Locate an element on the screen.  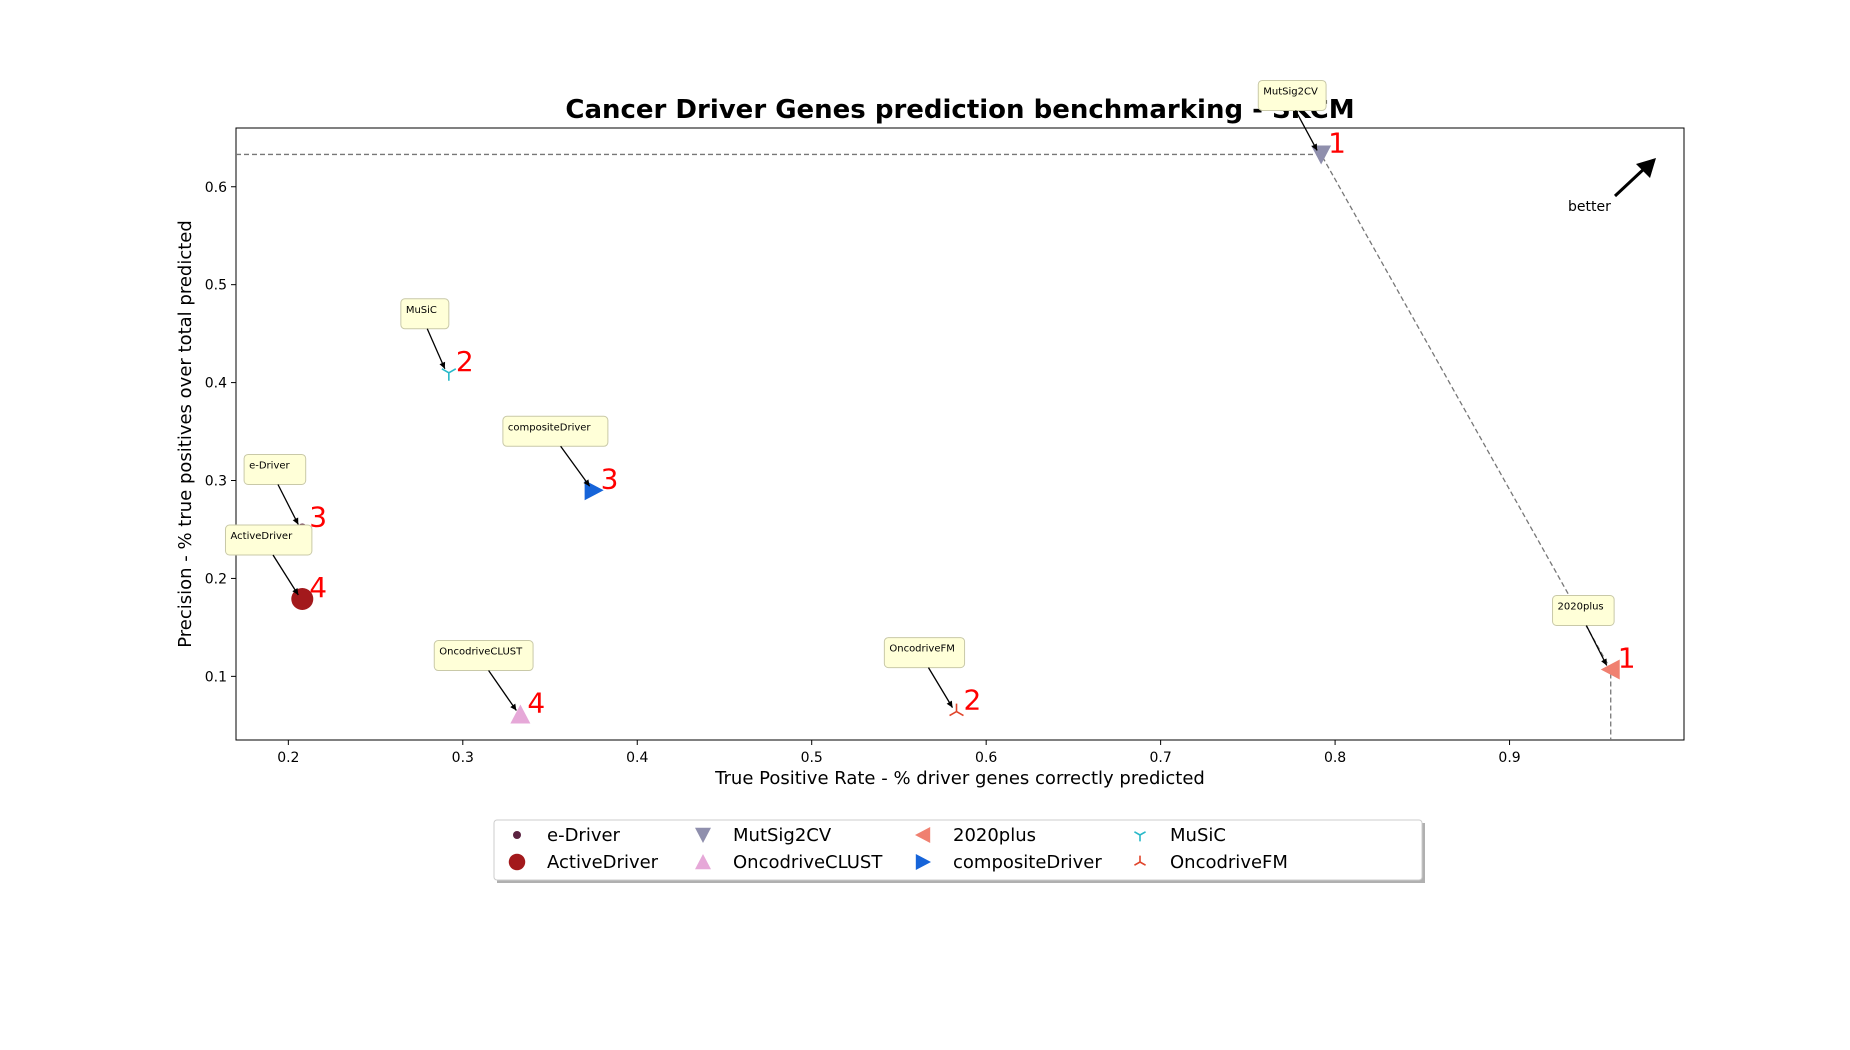
legend-label: 2020plus is located at coordinates (994, 835).